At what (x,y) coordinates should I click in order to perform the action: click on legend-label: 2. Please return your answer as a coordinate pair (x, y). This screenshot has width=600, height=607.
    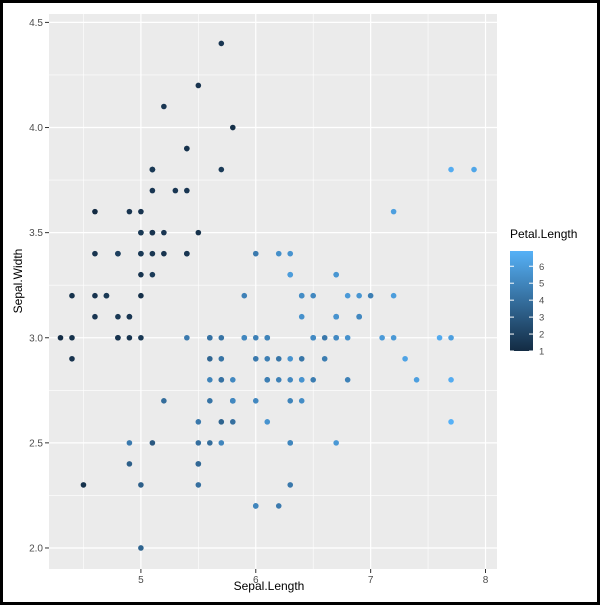
    Looking at the image, I should click on (541, 335).